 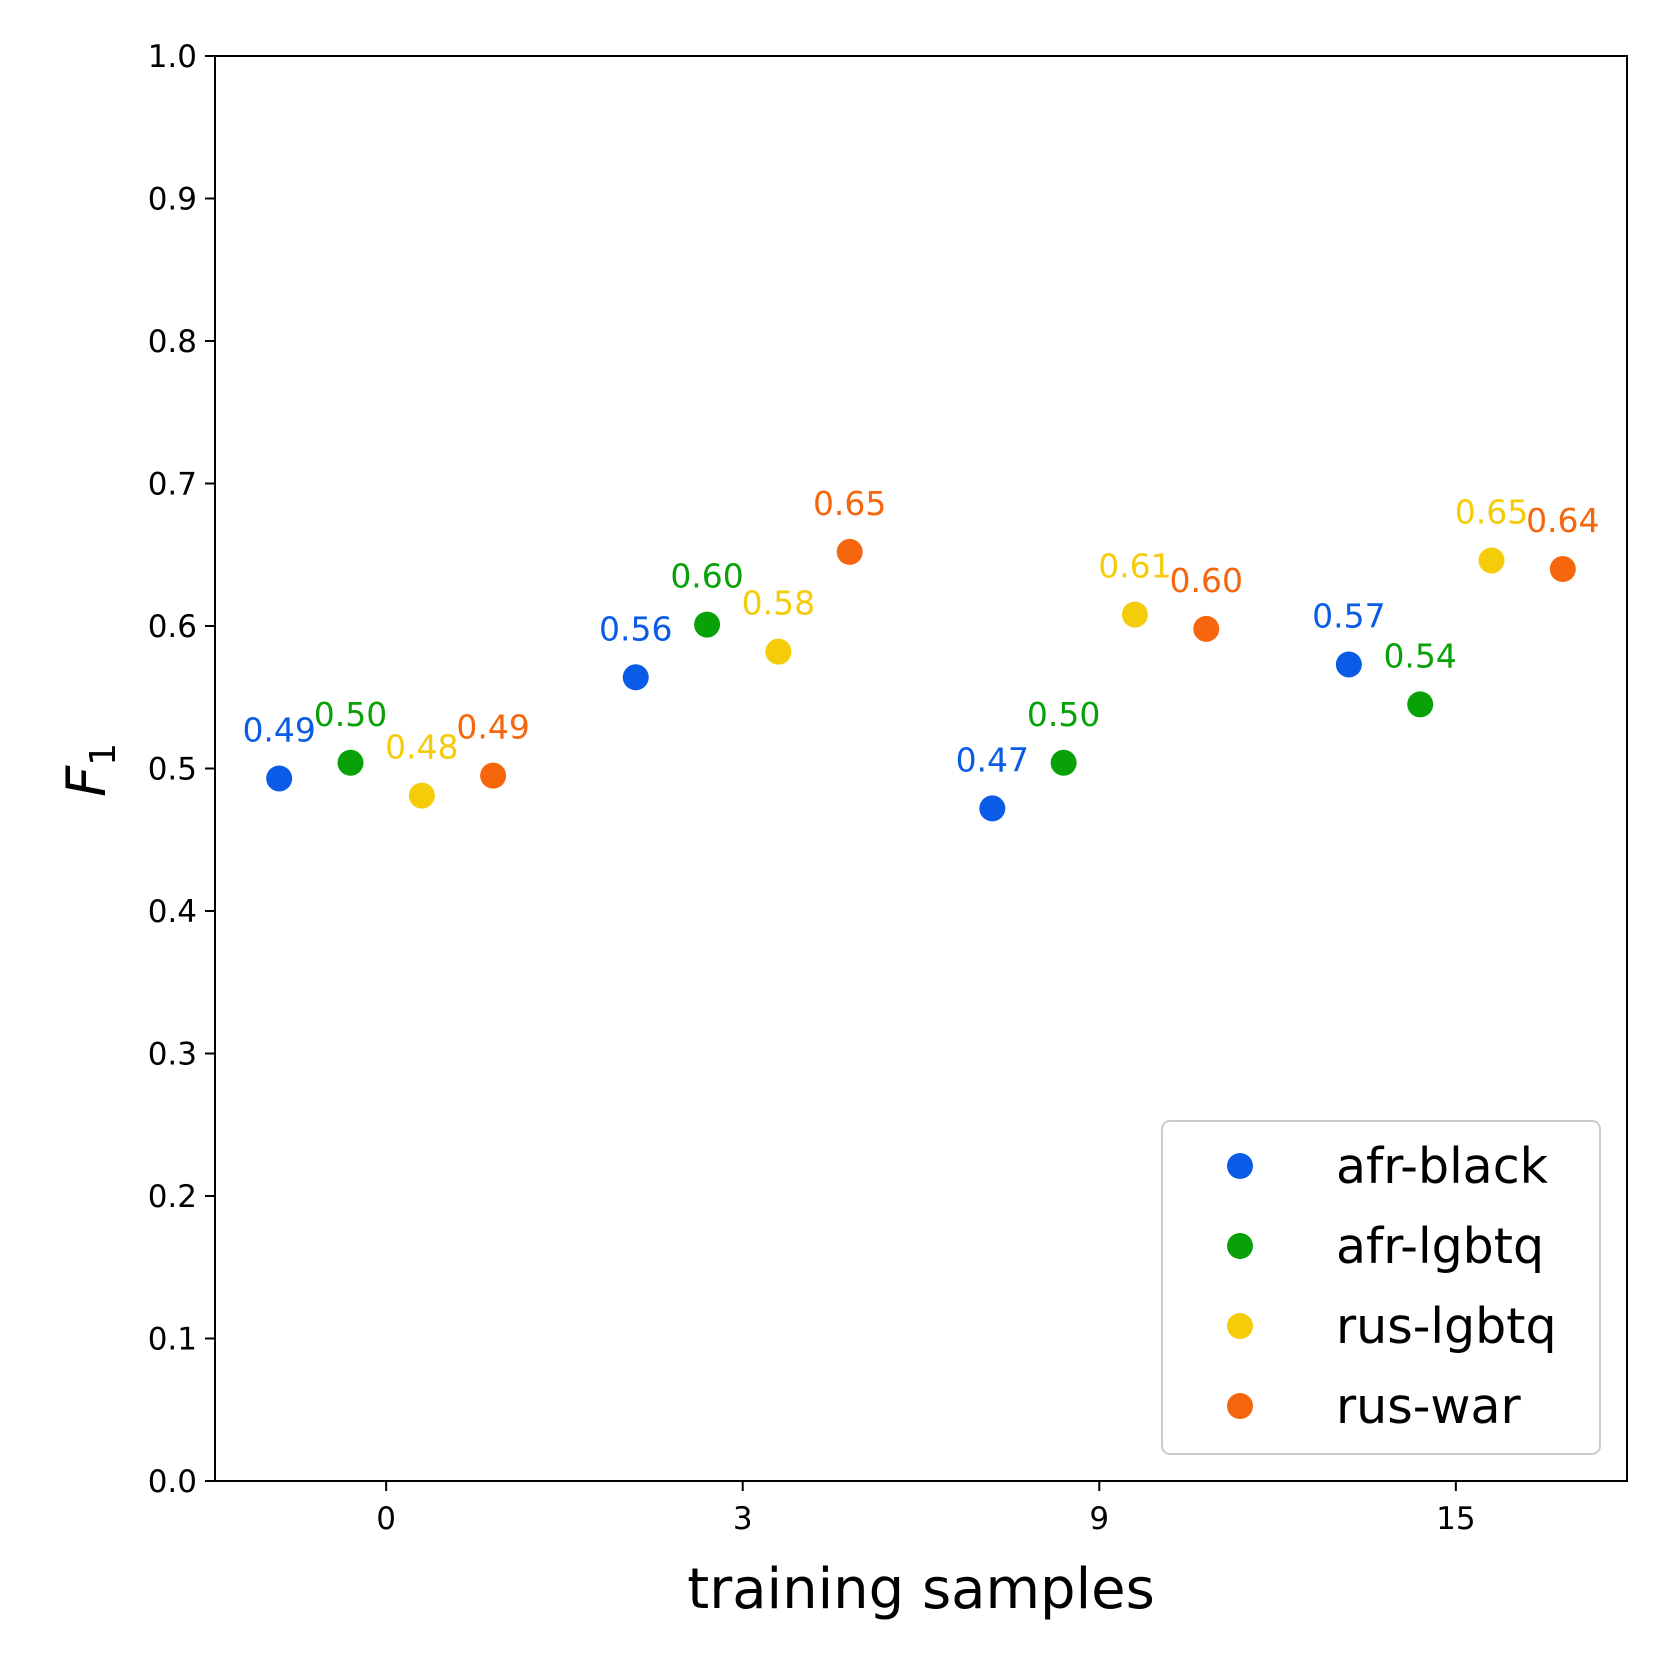 I want to click on x-tick-label: 15, so click(x=1455, y=1519).